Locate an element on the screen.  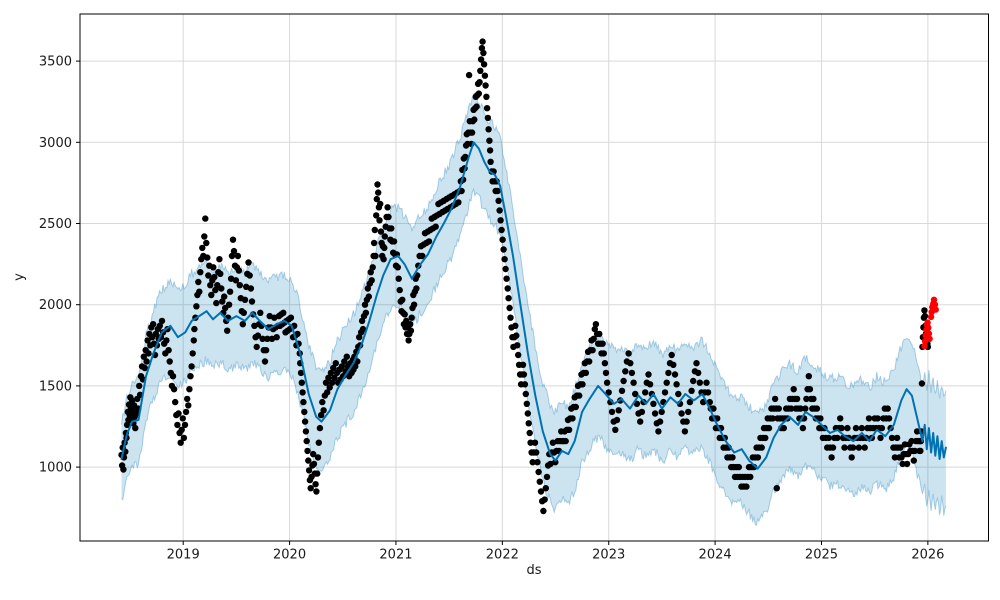
x-tick-label: 2021 is located at coordinates (395, 555).